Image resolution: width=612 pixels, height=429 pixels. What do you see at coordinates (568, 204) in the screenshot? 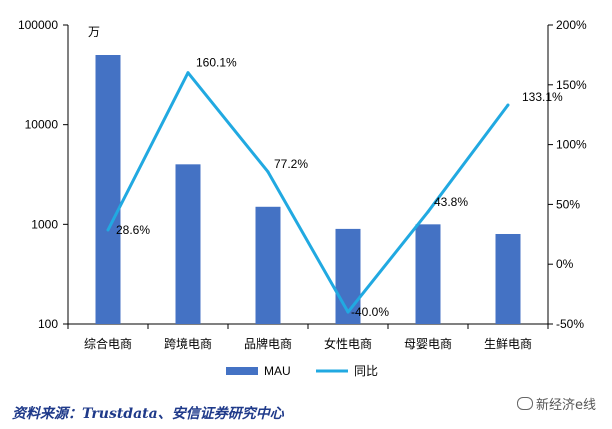
I see `right-tick-label: 50%` at bounding box center [568, 204].